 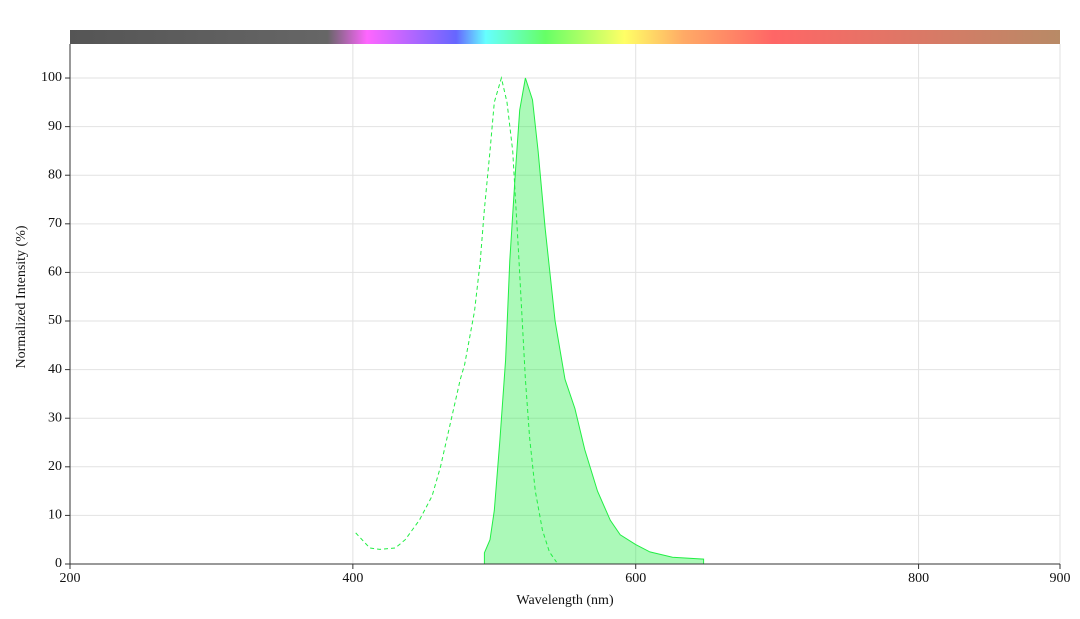 What do you see at coordinates (352, 578) in the screenshot?
I see `x-tick-label: 400` at bounding box center [352, 578].